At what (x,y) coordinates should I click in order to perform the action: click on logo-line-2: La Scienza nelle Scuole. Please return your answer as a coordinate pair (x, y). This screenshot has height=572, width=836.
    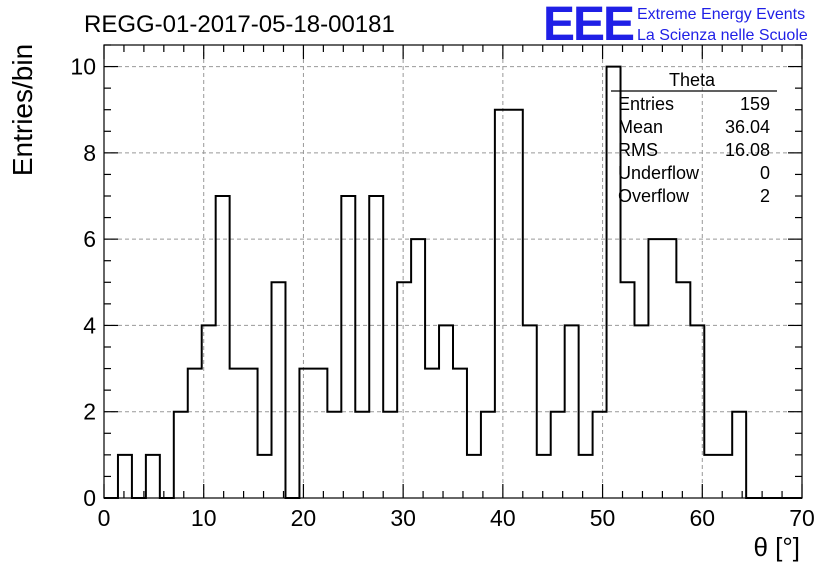
    Looking at the image, I should click on (722, 35).